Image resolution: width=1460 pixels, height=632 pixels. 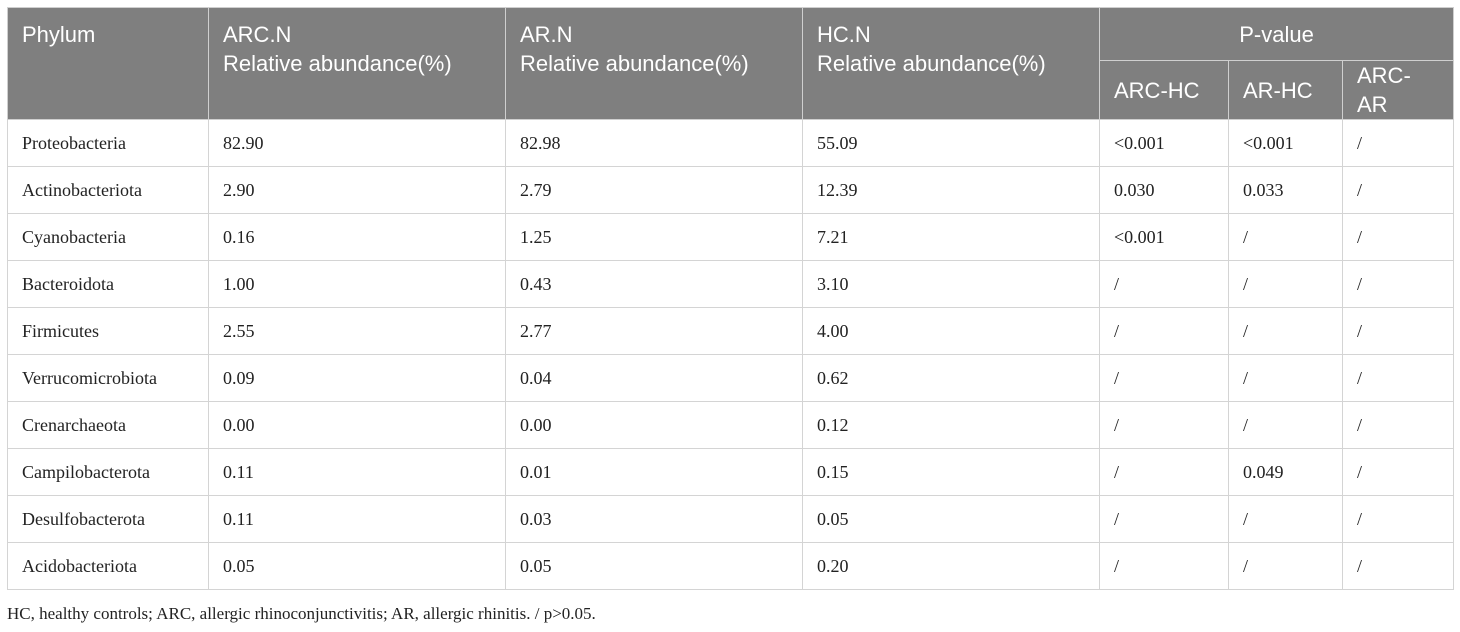 I want to click on arc-value-cell: 0.09, so click(x=357, y=378).